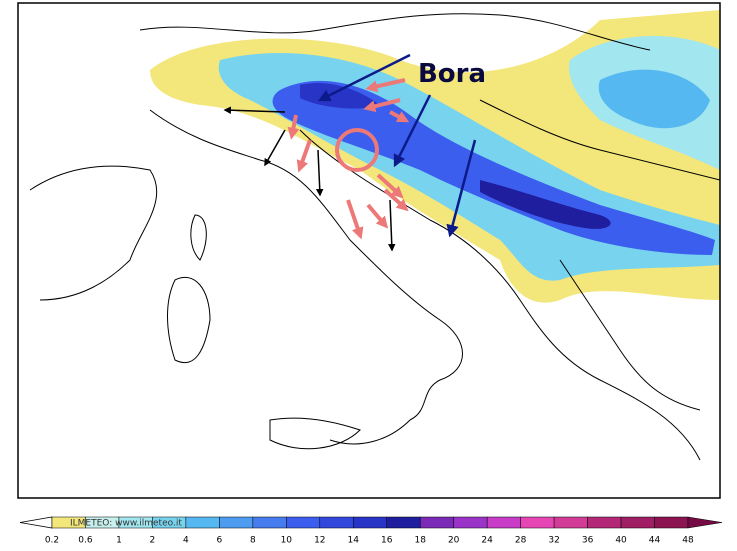  What do you see at coordinates (452, 74) in the screenshot?
I see `annotation: Bora` at bounding box center [452, 74].